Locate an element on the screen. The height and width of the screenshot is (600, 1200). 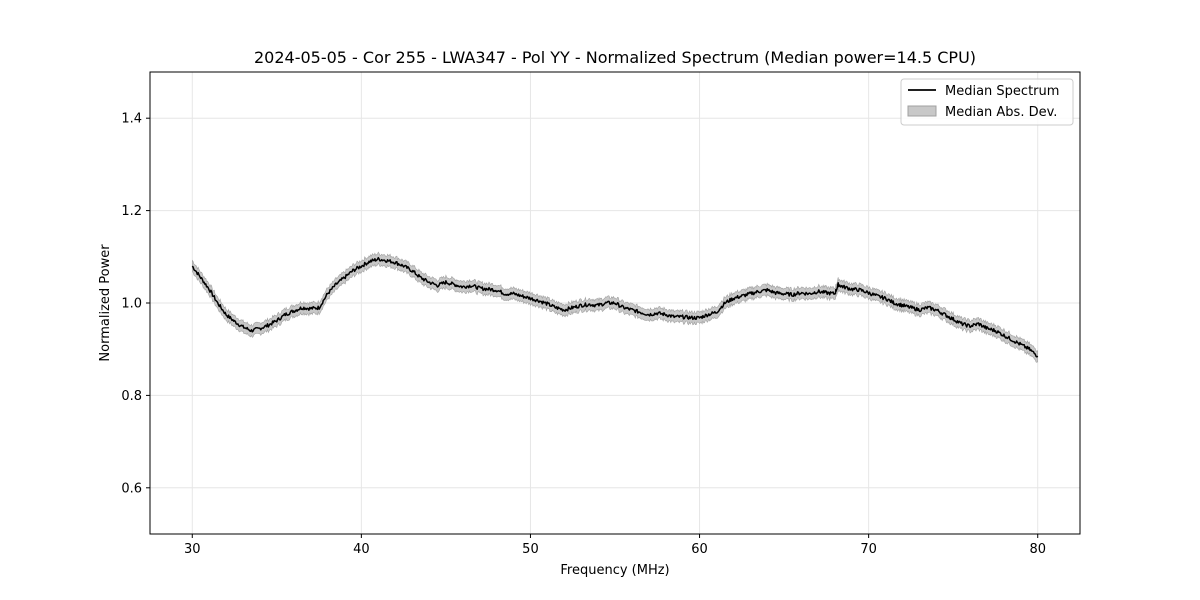
y-tick-label: 0.6 is located at coordinates (131, 488).